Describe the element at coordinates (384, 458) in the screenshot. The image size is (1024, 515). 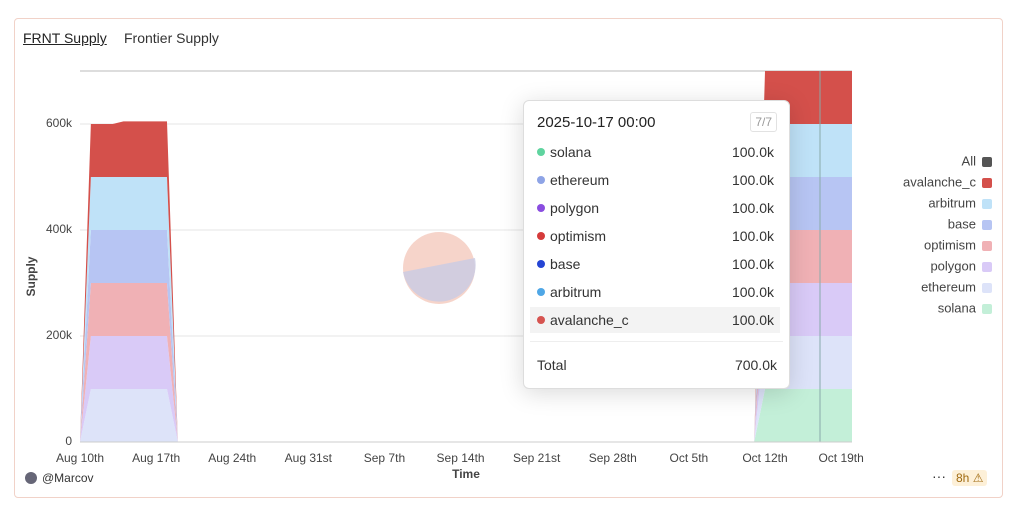
I see `x-tick-label: Sep 7th` at that location.